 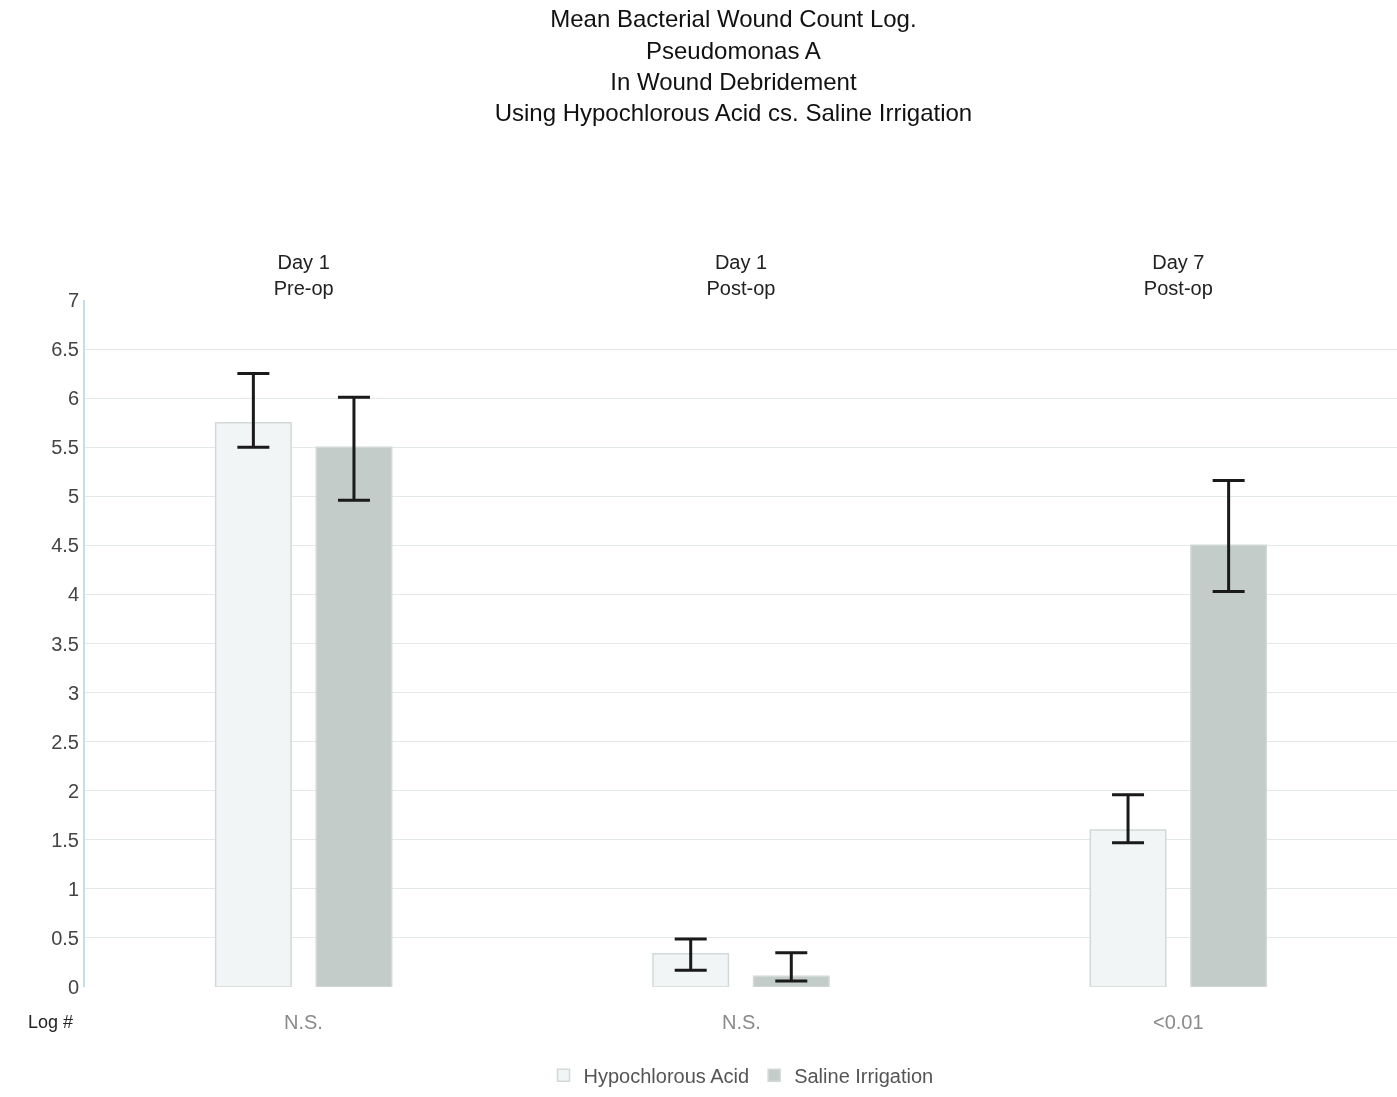 What do you see at coordinates (864, 1076) in the screenshot?
I see `legend-label: Saline Irrigation` at bounding box center [864, 1076].